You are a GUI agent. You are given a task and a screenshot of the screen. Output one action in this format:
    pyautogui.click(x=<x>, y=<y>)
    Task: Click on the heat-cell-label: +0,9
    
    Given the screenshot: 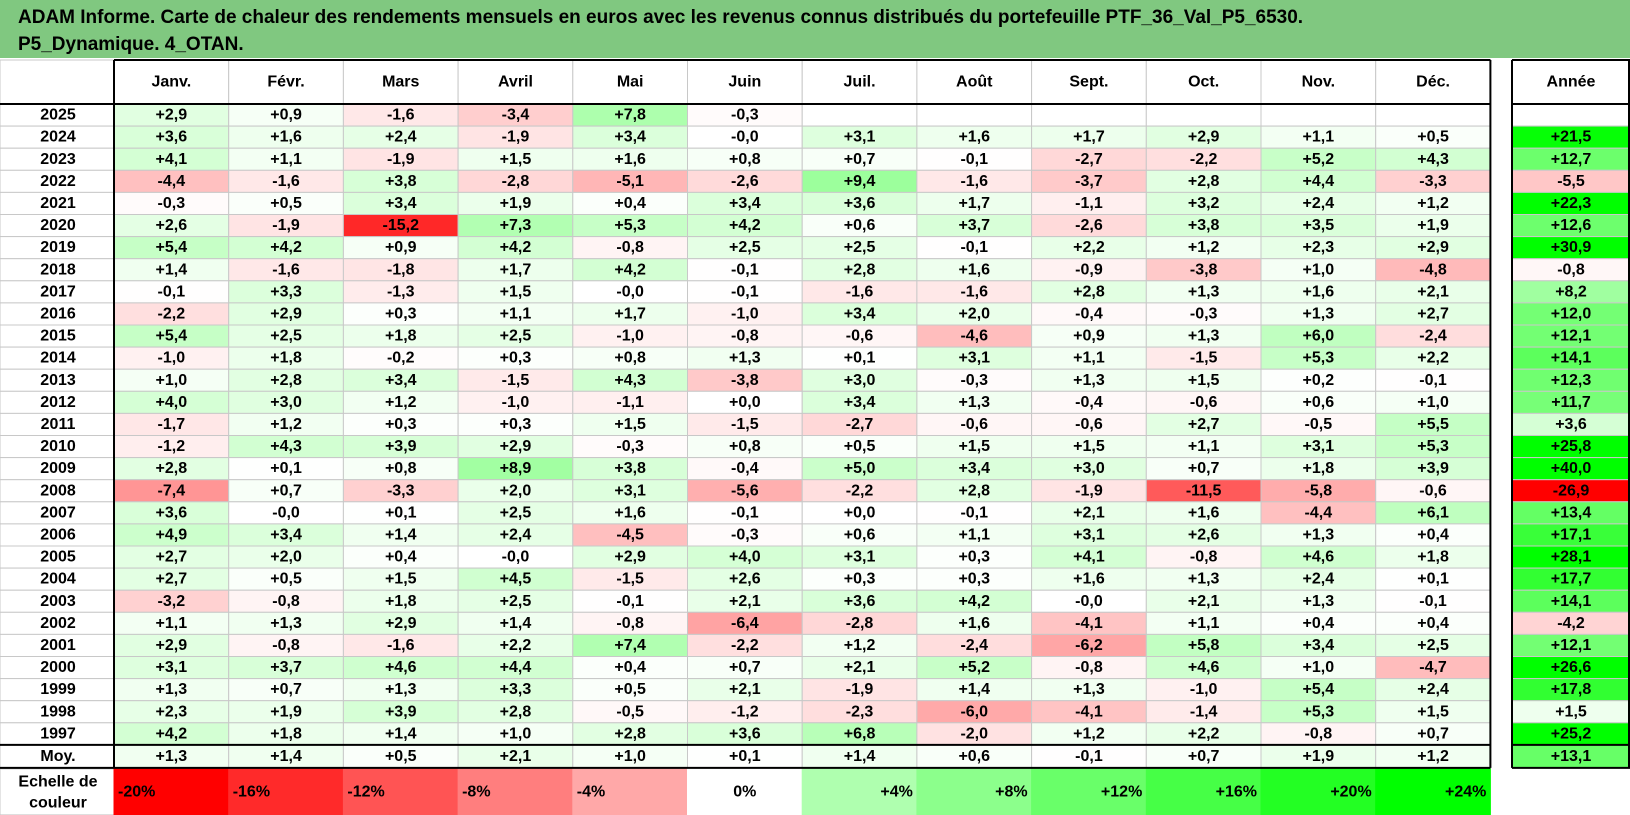 What is the action you would take?
    pyautogui.click(x=1089, y=336)
    